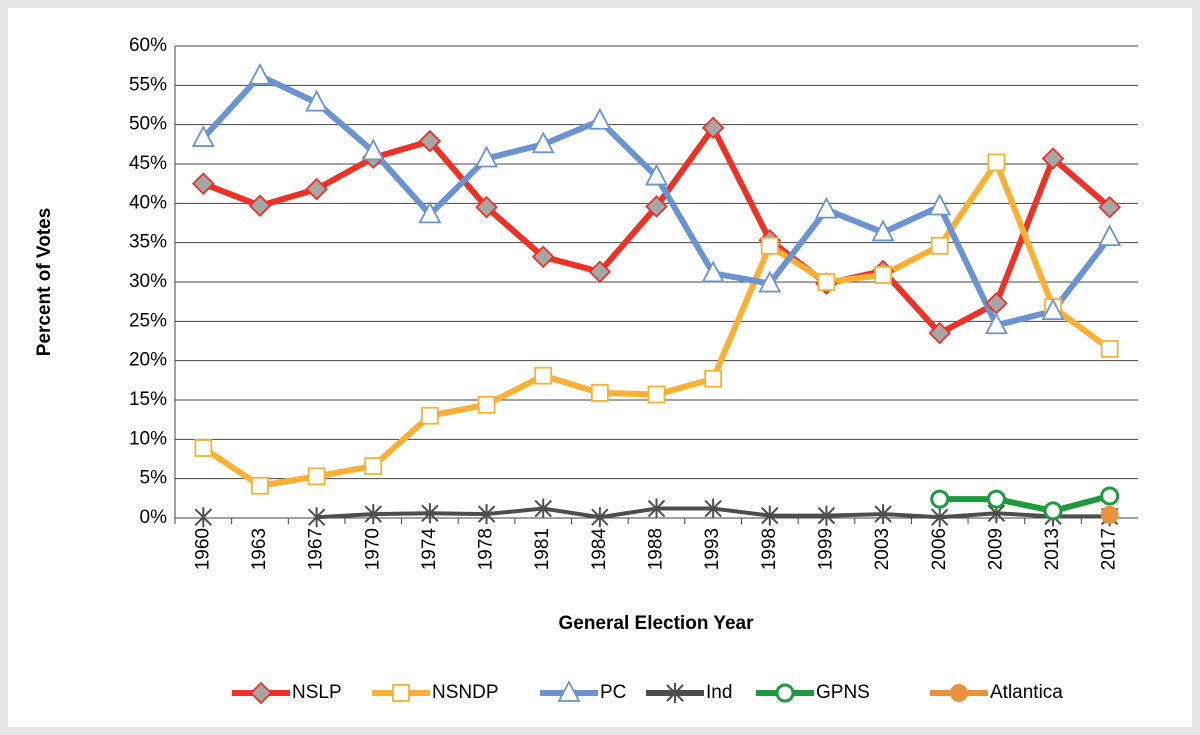  Describe the element at coordinates (316, 549) in the screenshot. I see `x-tick-label: 1967` at that location.